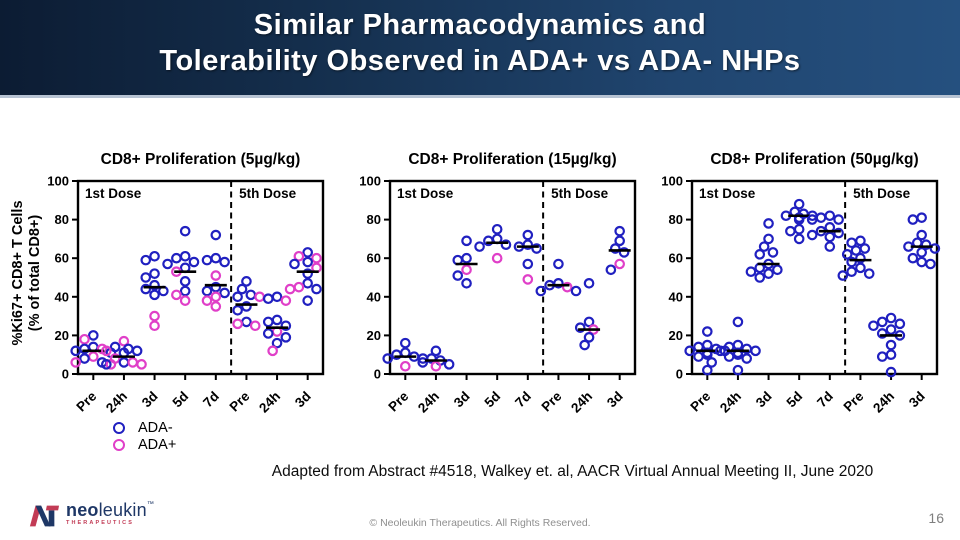 The image size is (960, 540). What do you see at coordinates (374, 258) in the screenshot?
I see `y-tick-label: 60` at bounding box center [374, 258].